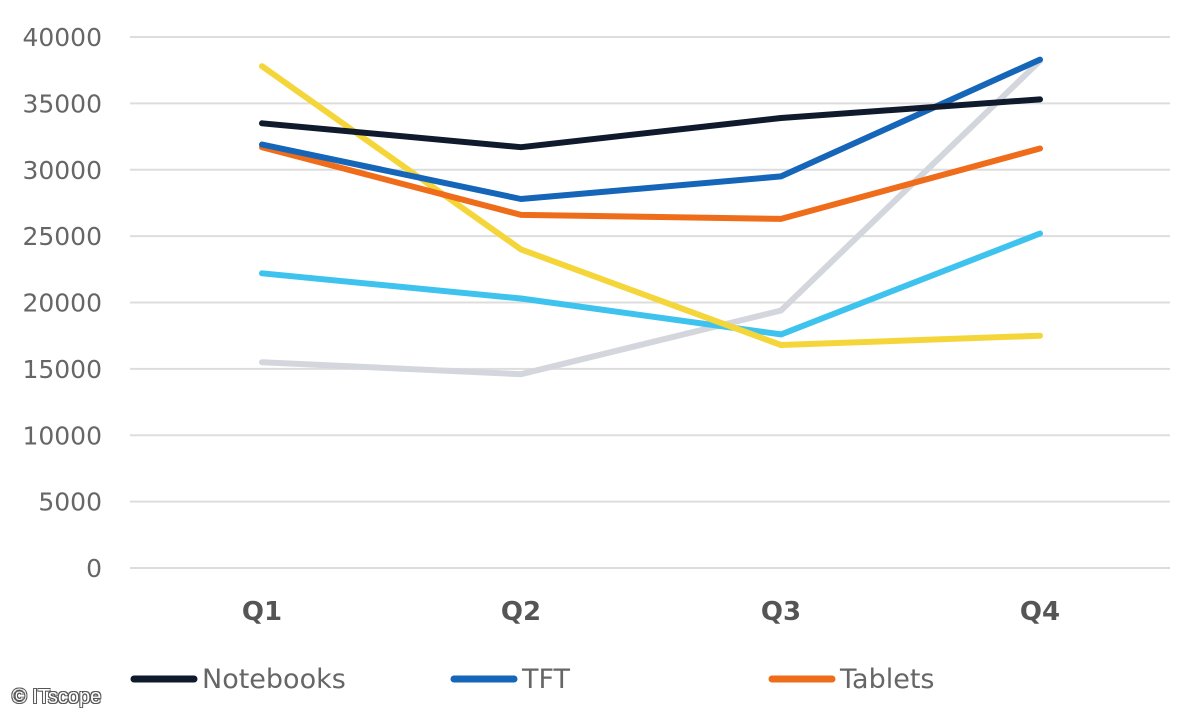 This screenshot has width=1200, height=720. I want to click on y-tick-label: 25000, so click(62, 236).